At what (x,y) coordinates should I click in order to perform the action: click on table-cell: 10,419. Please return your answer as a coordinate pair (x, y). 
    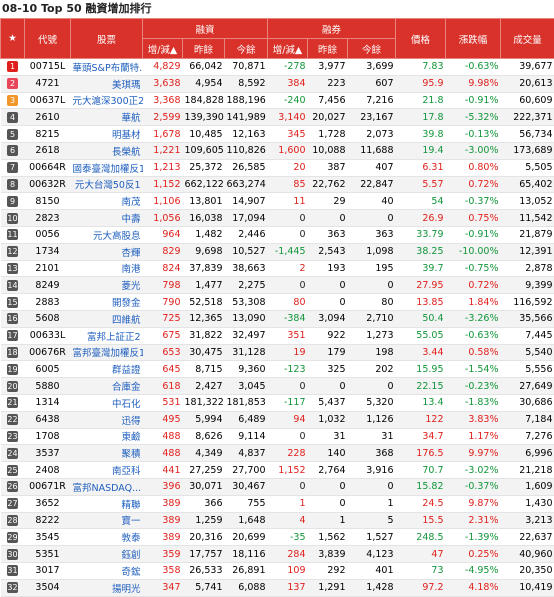
    Looking at the image, I should click on (527, 588).